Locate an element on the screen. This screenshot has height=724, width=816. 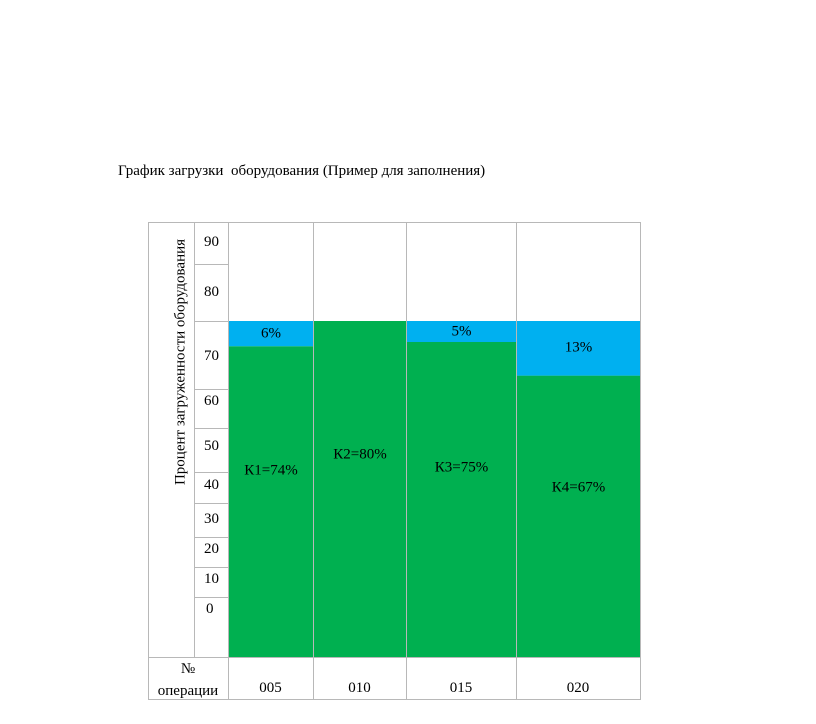
y-tick-label: 50 is located at coordinates (211, 446).